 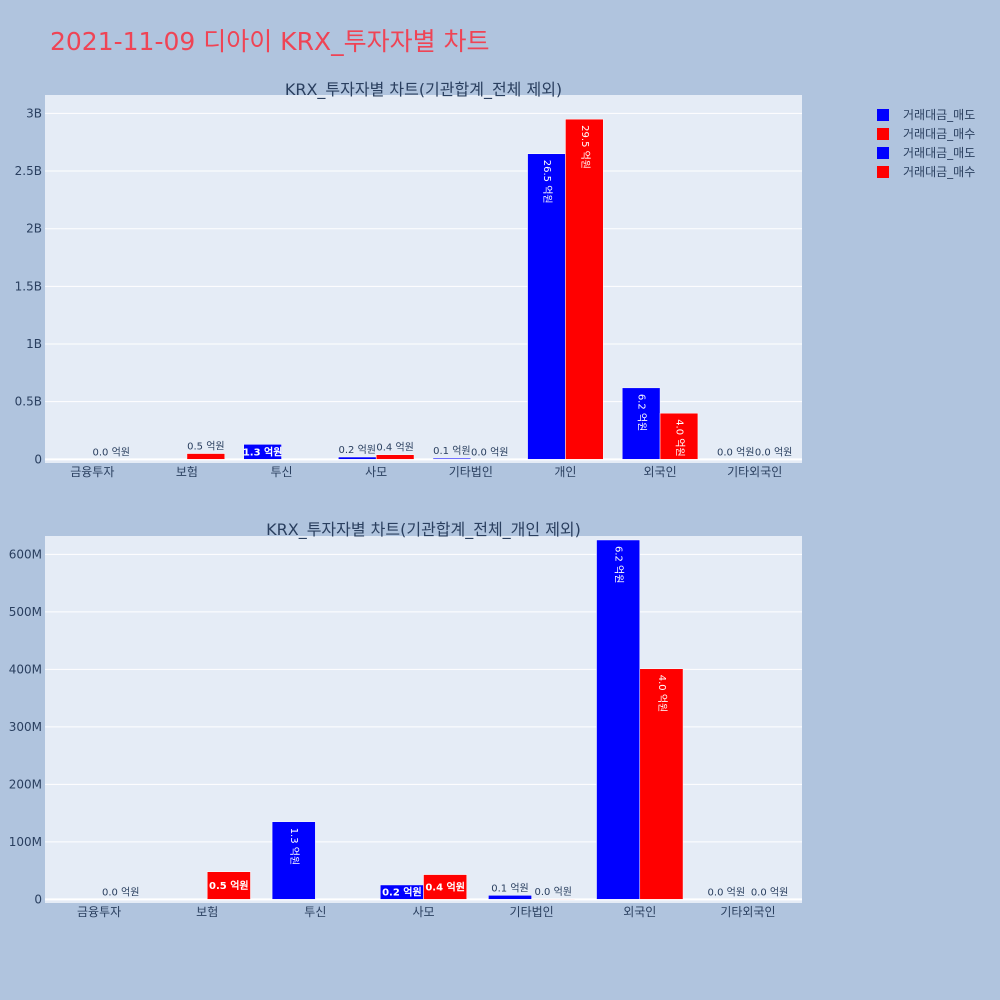 What do you see at coordinates (28, 286) in the screenshot?
I see `y-tick-label: 1.5B` at bounding box center [28, 286].